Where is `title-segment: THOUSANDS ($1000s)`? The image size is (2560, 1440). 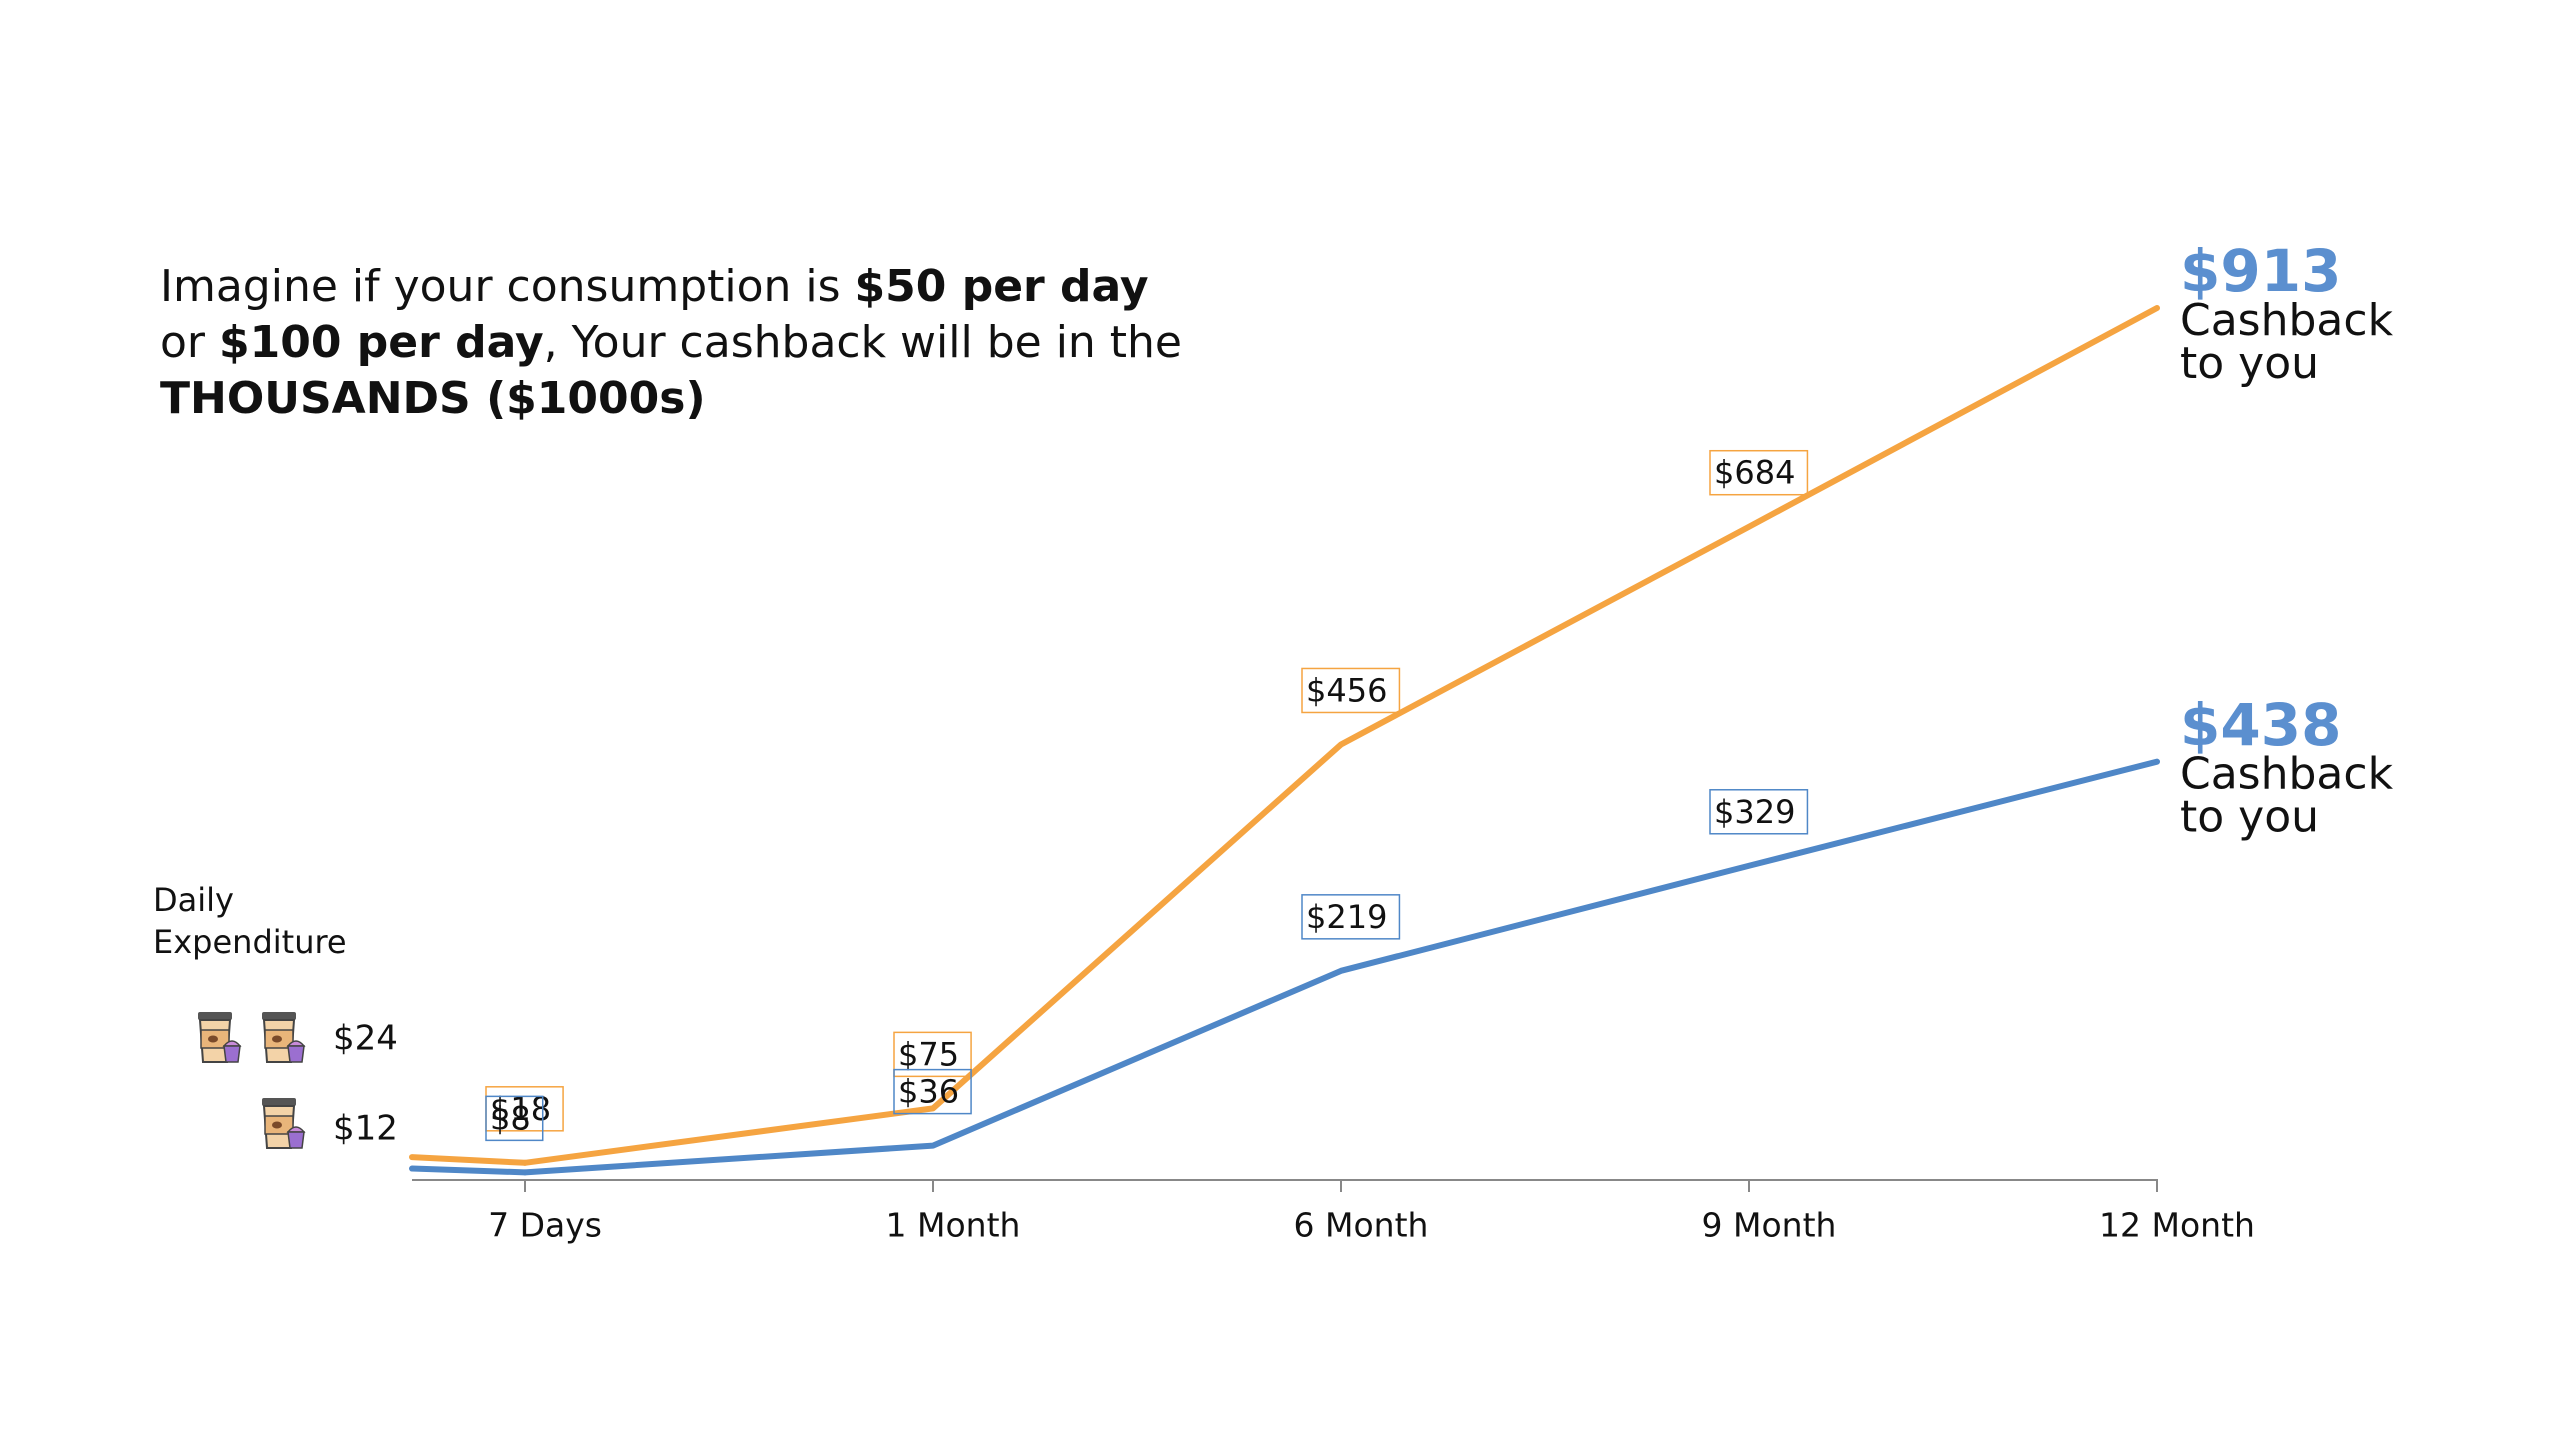 title-segment: THOUSANDS ($1000s) is located at coordinates (433, 398).